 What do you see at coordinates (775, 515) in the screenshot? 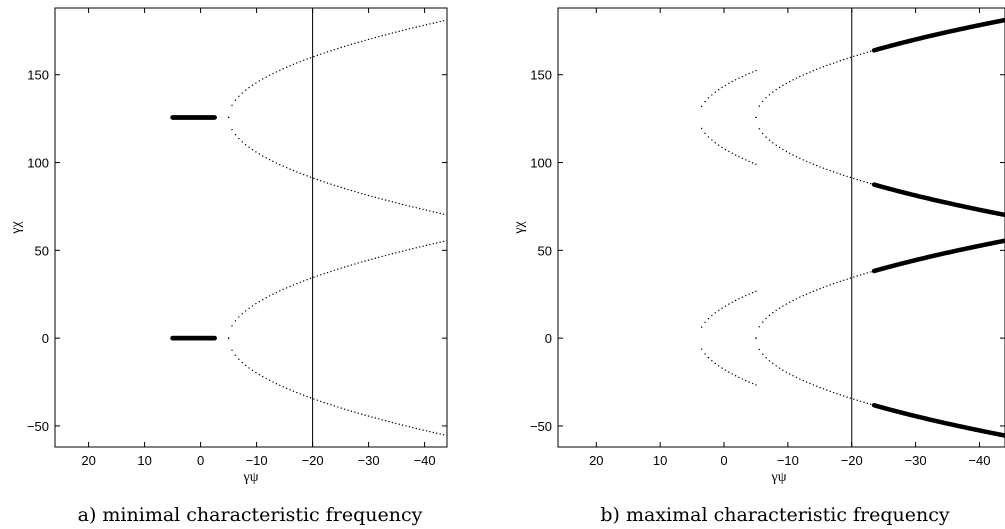
I see `panel-caption: b) maximal characteristic frequency` at bounding box center [775, 515].